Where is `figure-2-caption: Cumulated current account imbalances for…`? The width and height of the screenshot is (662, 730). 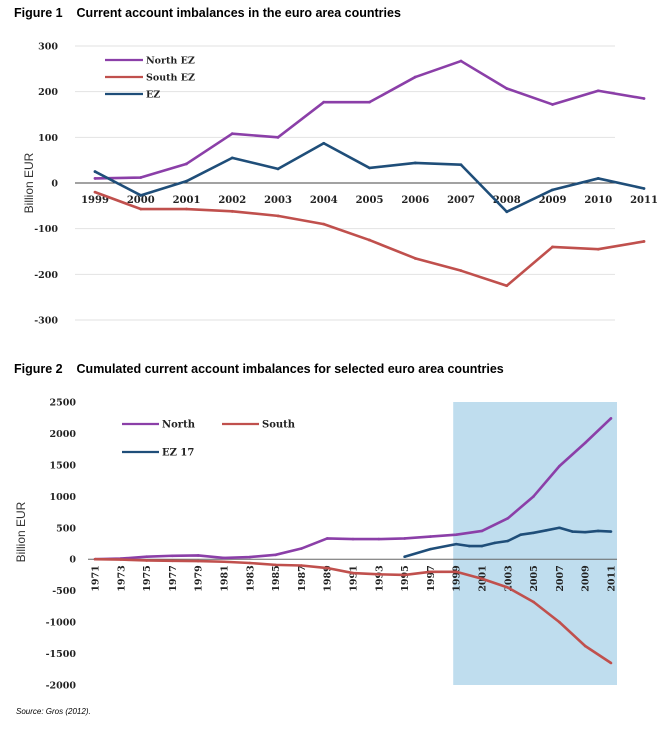
figure-2-caption: Cumulated current account imbalances for… is located at coordinates (290, 369).